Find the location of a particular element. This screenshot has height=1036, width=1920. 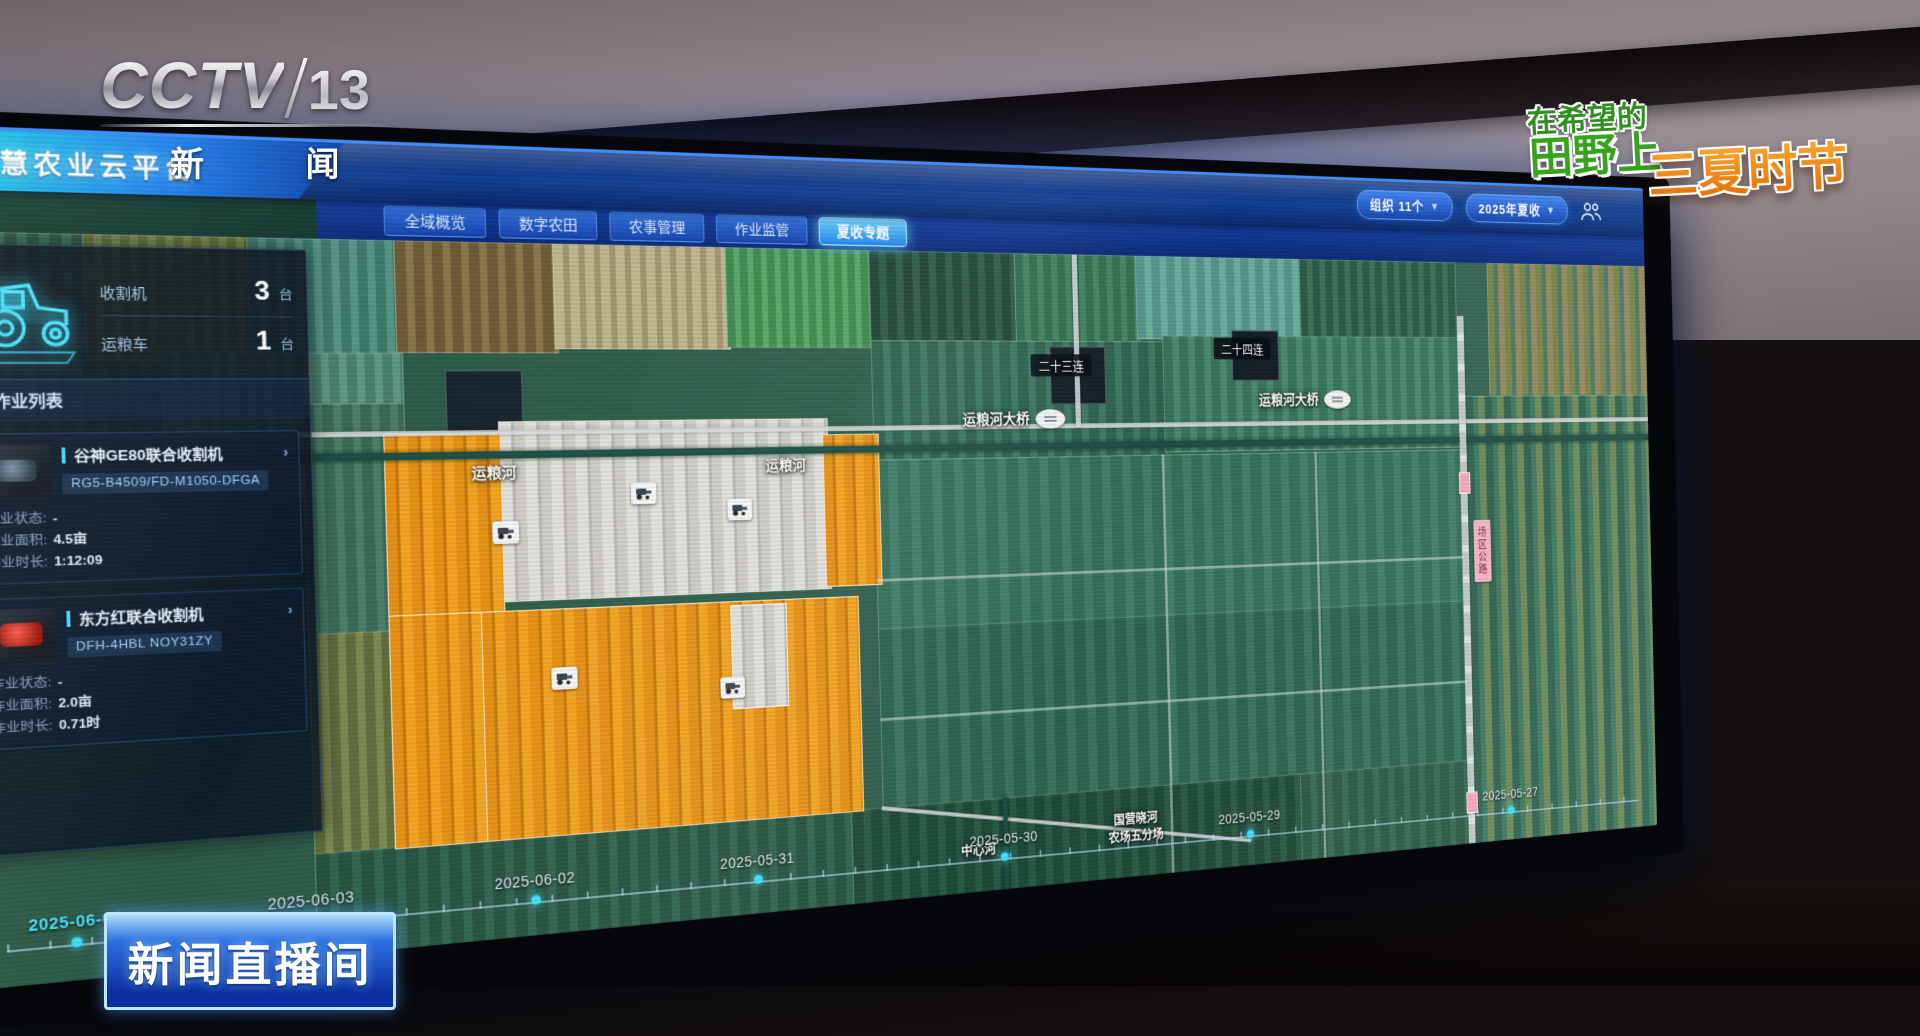

program-badge: 在希望的 田野上 三夏时节 is located at coordinates (1692, 136).